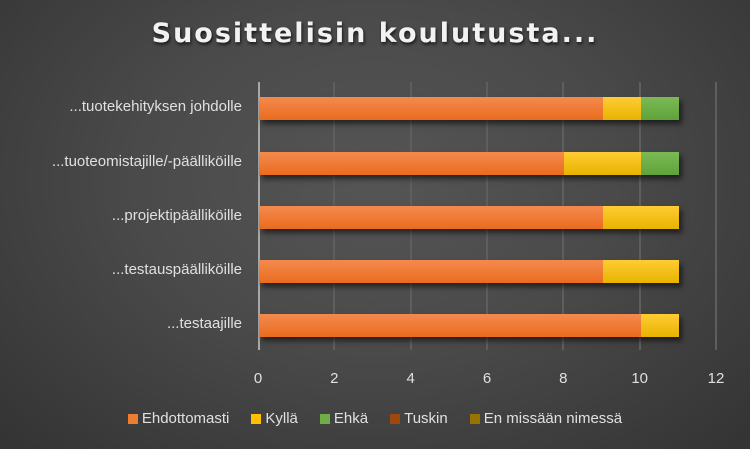 This screenshot has height=449, width=750. Describe the element at coordinates (553, 418) in the screenshot. I see `legend-label: En missään nimessä` at that location.